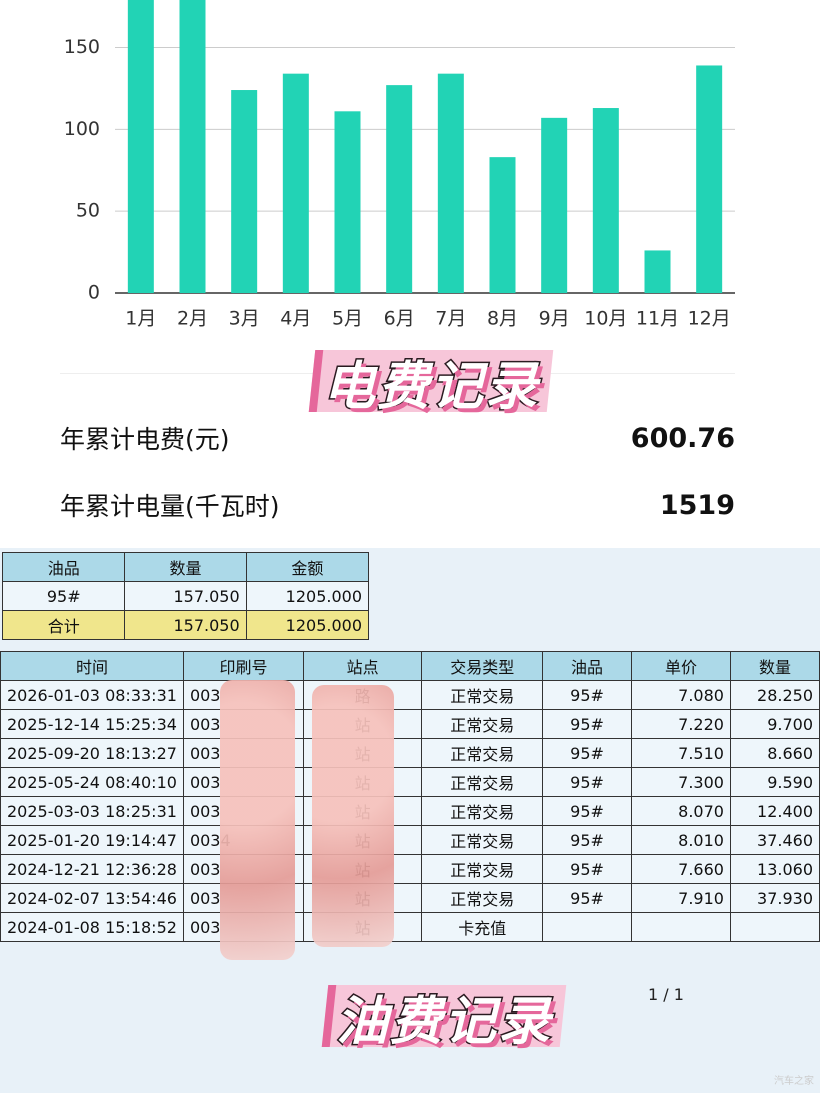  I want to click on x-tick-label: 6月, so click(399, 319).